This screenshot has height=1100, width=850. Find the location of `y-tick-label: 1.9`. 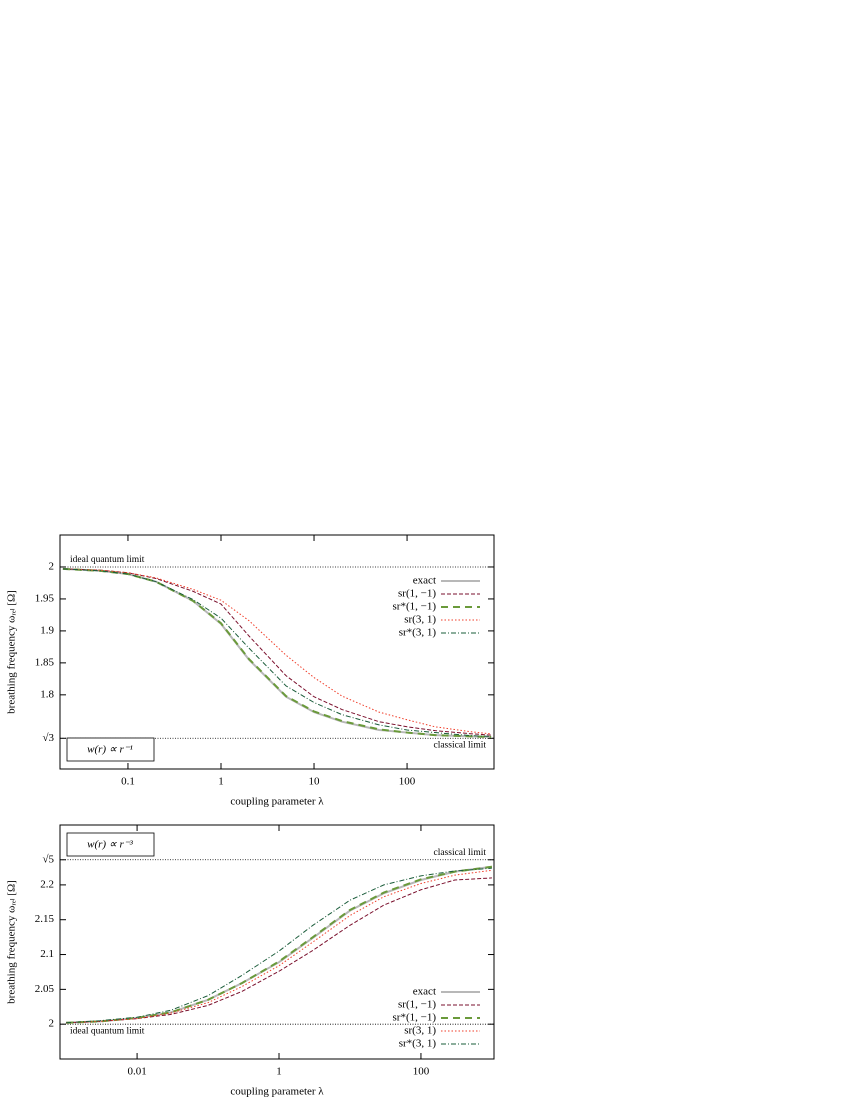

y-tick-label: 1.9 is located at coordinates (47, 630).